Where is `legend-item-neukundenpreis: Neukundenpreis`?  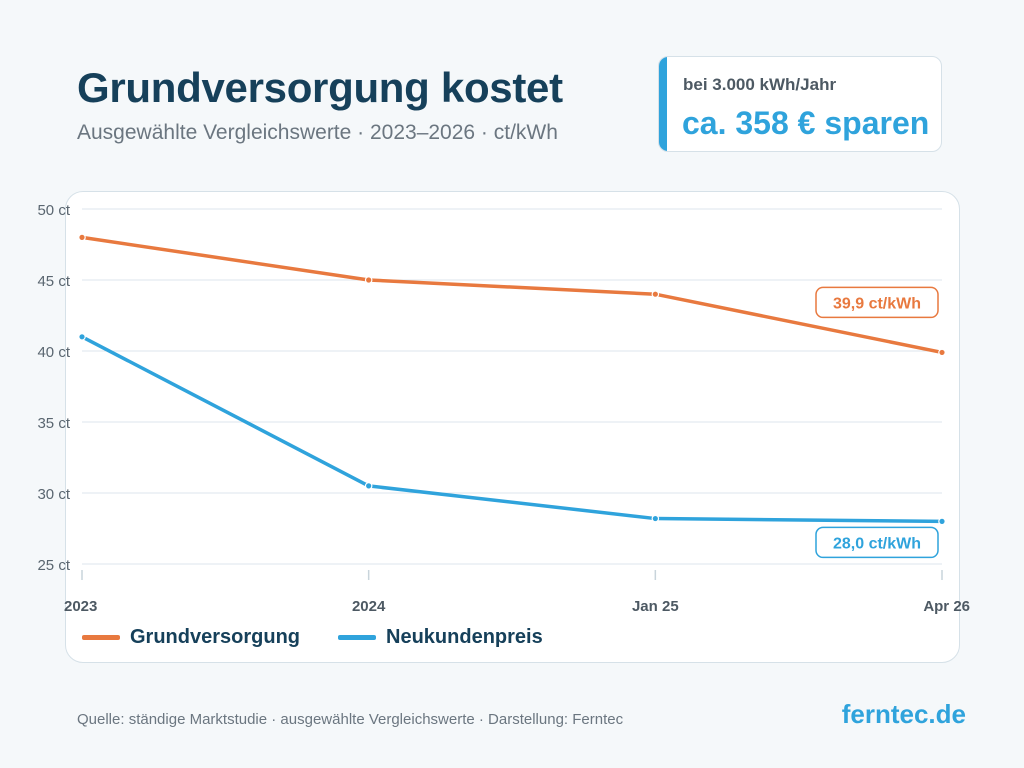 legend-item-neukundenpreis: Neukundenpreis is located at coordinates (440, 637).